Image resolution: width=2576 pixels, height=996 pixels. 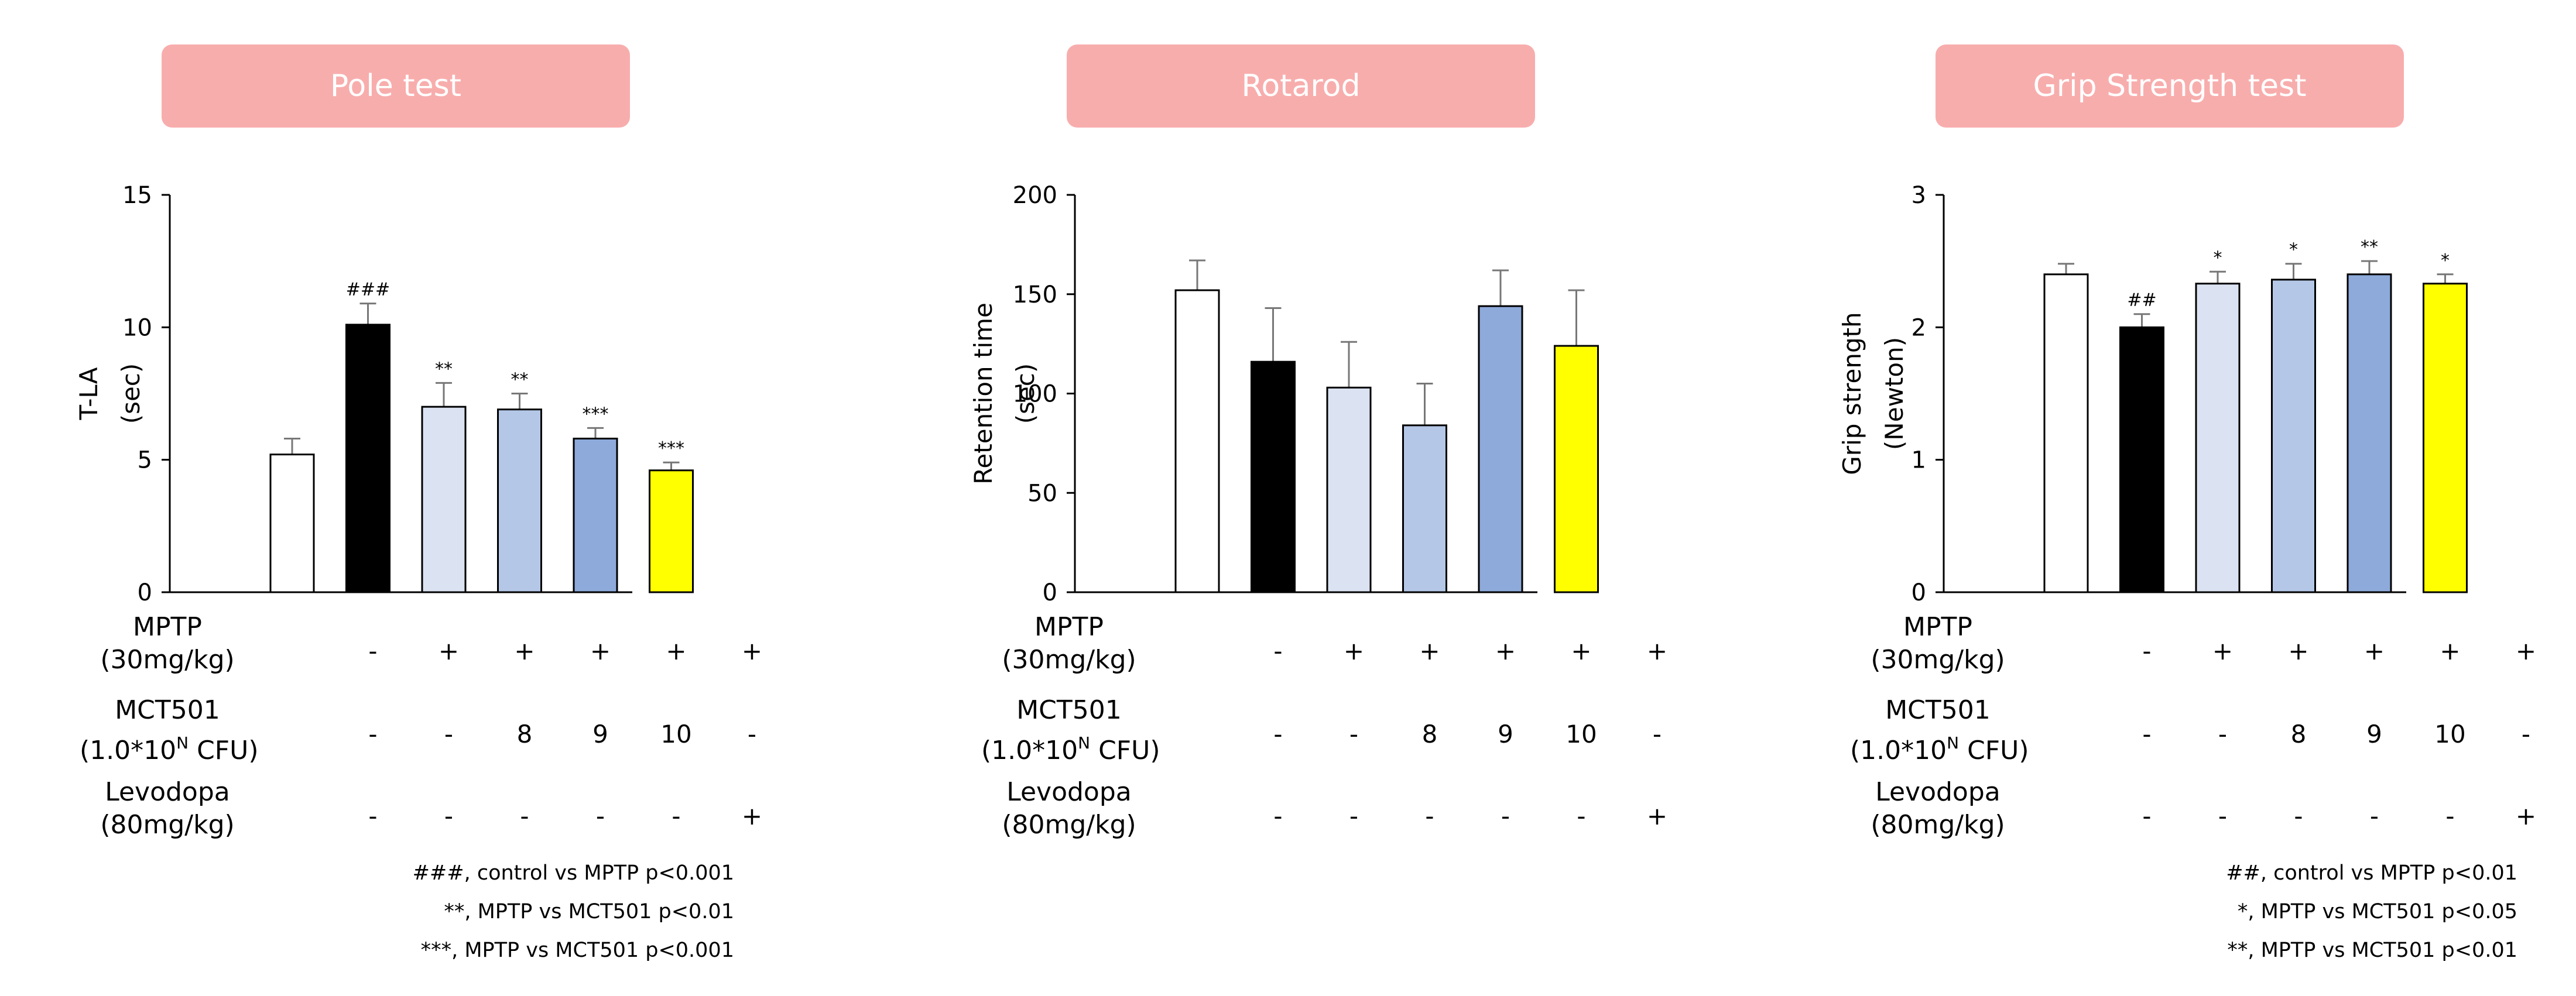 I want to click on y-tick-label: 1, so click(x=1919, y=460).